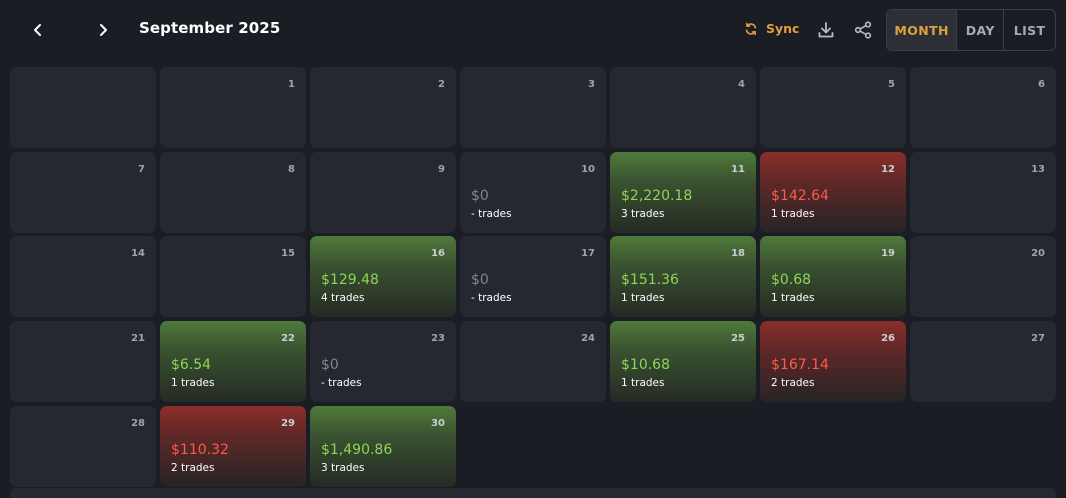 The width and height of the screenshot is (1066, 498). Describe the element at coordinates (791, 280) in the screenshot. I see `day-pnl-amount: $0.68` at that location.